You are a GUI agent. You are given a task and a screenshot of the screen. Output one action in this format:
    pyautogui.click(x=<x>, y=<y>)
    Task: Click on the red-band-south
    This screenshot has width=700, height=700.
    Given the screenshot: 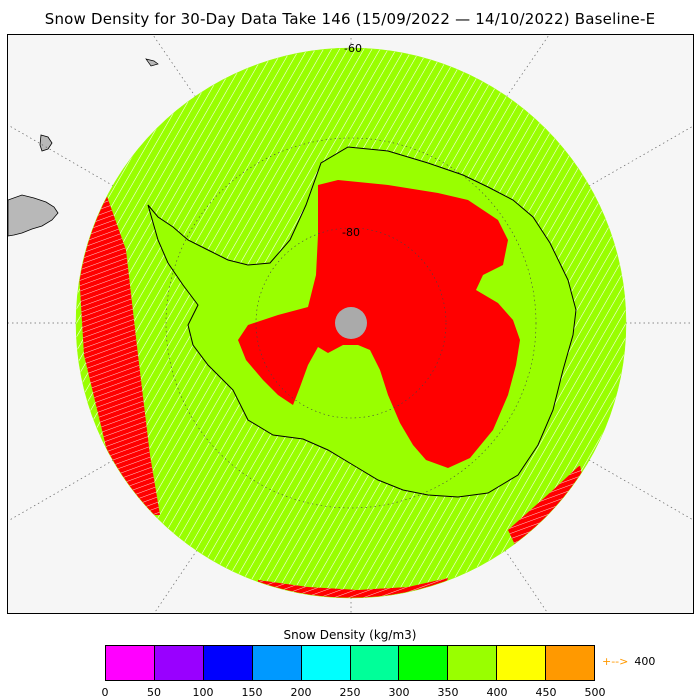 What is the action you would take?
    pyautogui.click(x=353, y=588)
    